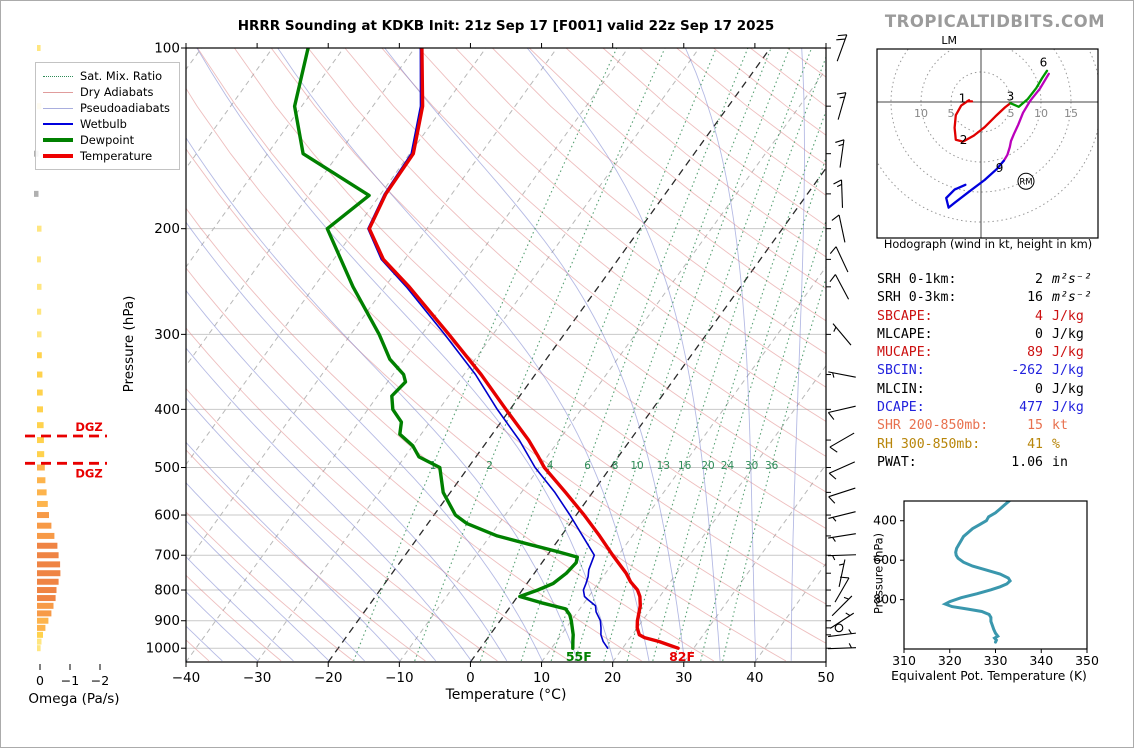 This screenshot has width=1134, height=748. What do you see at coordinates (1060, 426) in the screenshot?
I see `index-unit: kt` at bounding box center [1060, 426].